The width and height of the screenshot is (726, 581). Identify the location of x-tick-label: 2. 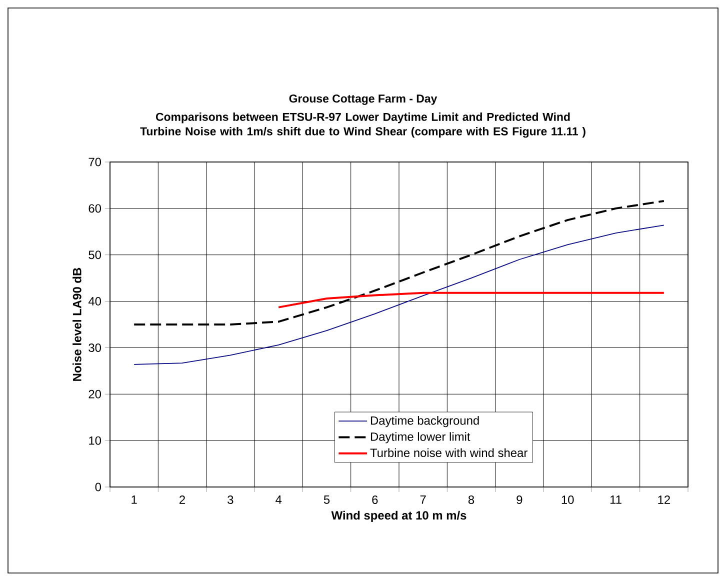
(182, 500).